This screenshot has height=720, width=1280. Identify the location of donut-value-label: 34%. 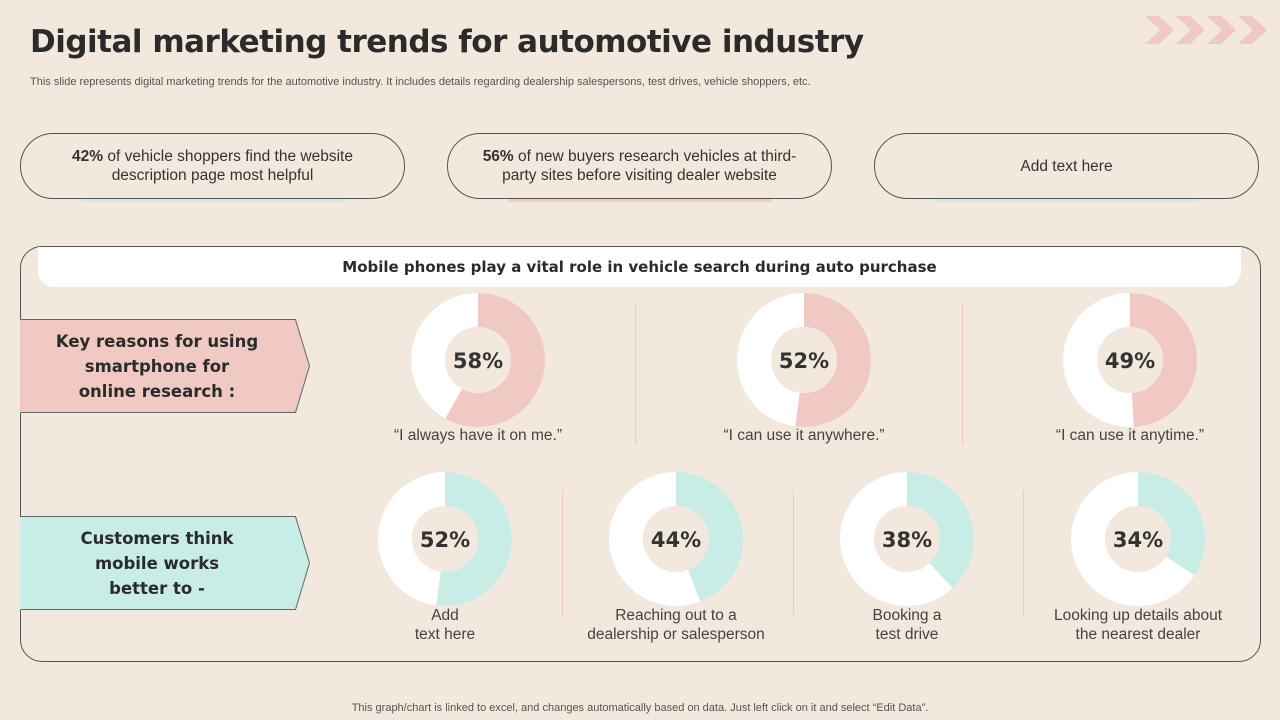
(1138, 540).